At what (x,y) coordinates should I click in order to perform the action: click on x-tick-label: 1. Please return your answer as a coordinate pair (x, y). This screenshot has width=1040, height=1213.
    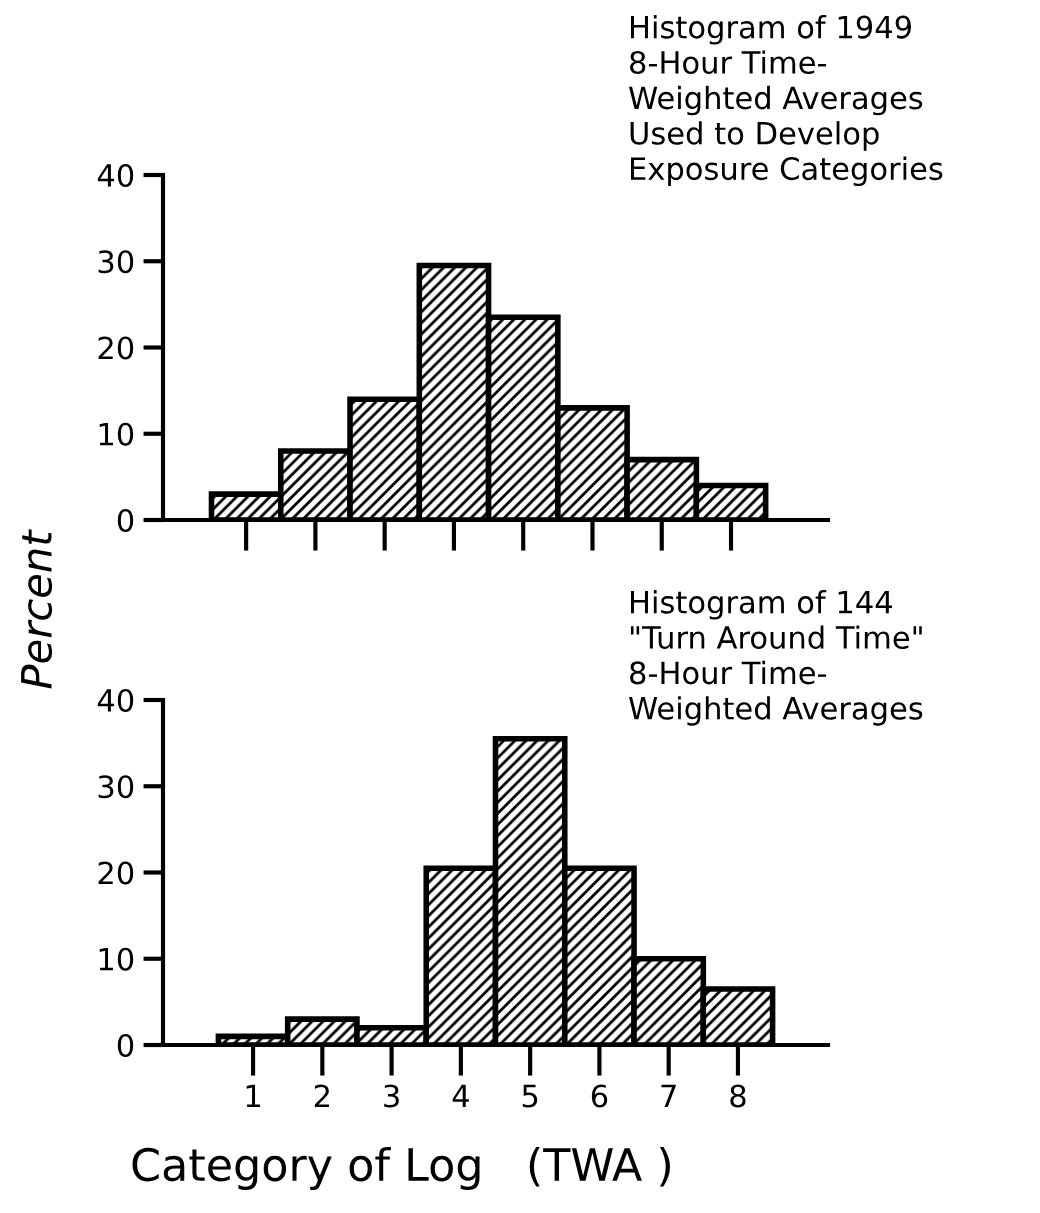
    Looking at the image, I should click on (253, 1096).